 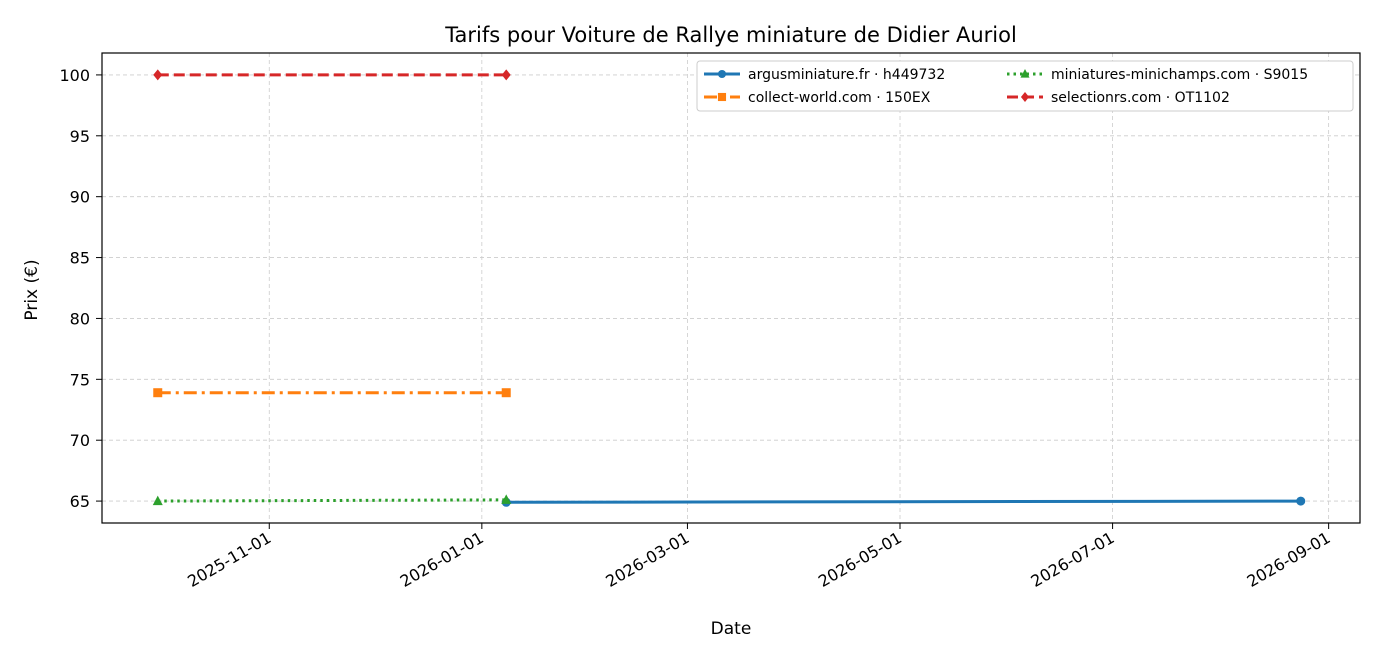 I want to click on y-tick-label: 80, so click(x=80, y=318).